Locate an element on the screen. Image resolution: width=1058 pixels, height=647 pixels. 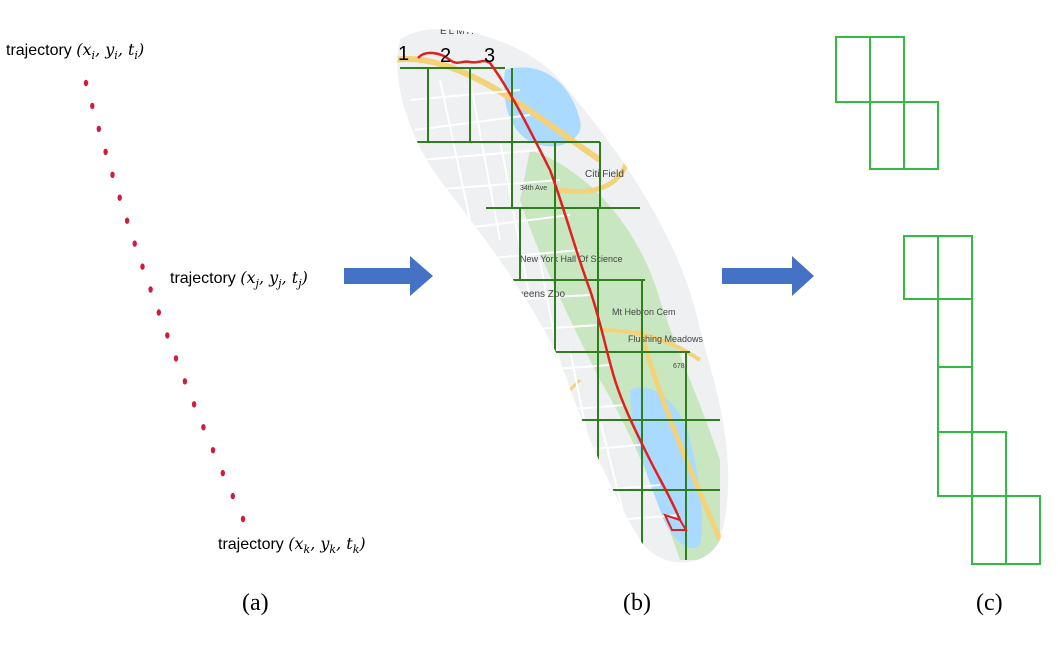
trajectory-word-k: trajectory is located at coordinates (251, 544).